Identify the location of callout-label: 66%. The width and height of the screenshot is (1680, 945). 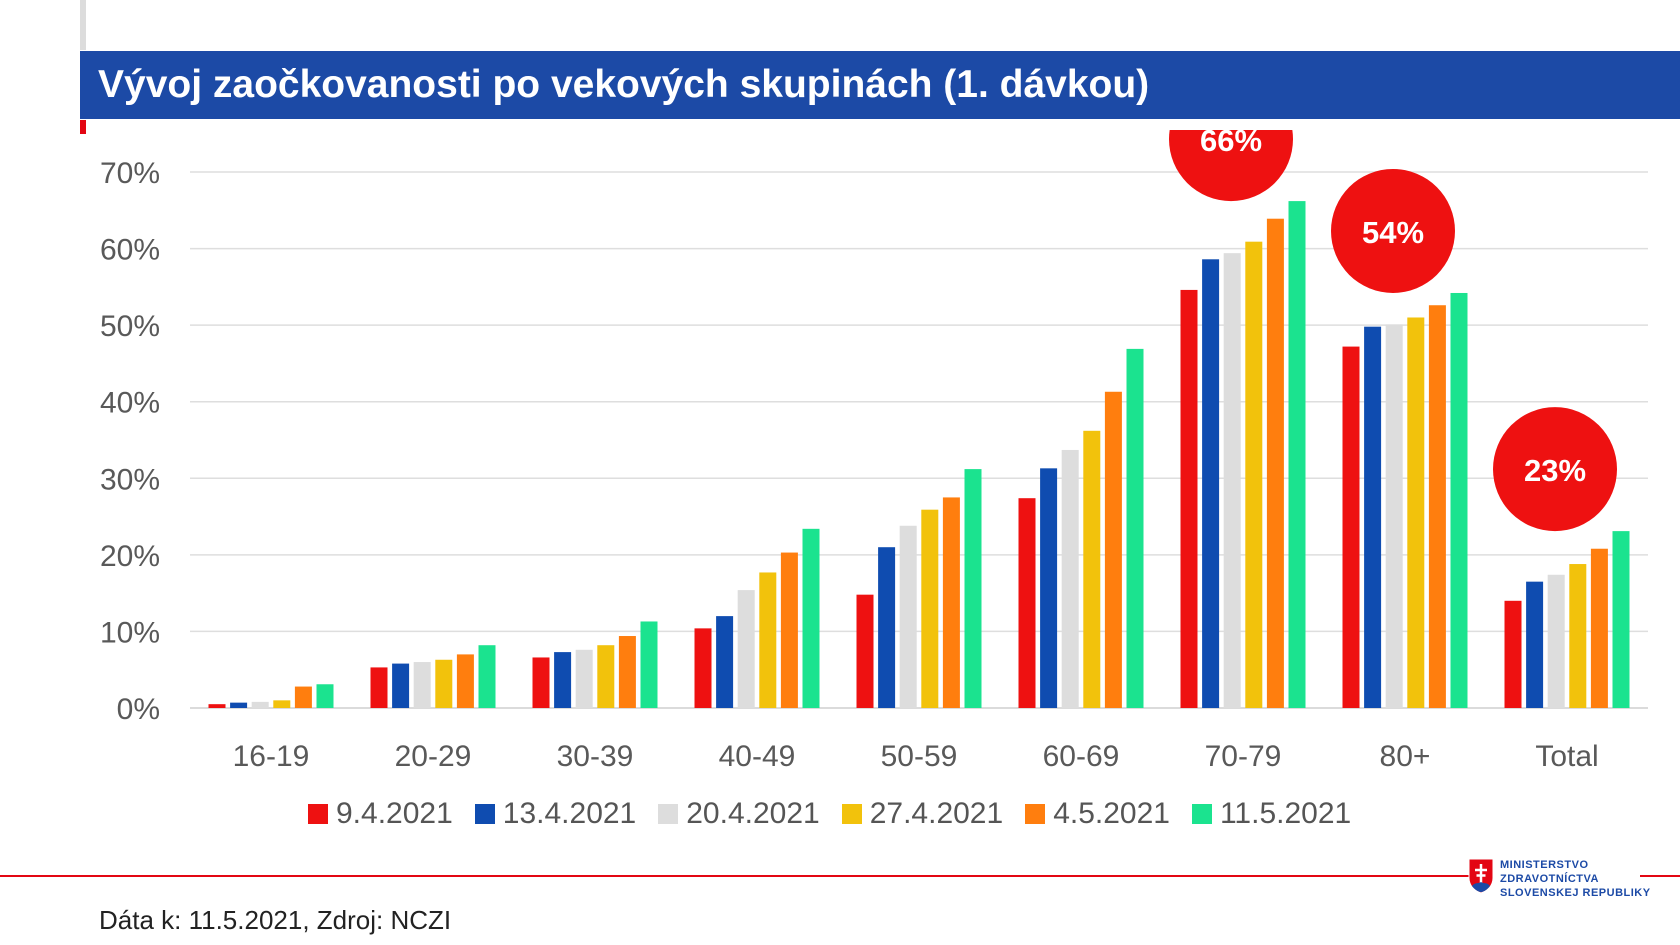
(1231, 144).